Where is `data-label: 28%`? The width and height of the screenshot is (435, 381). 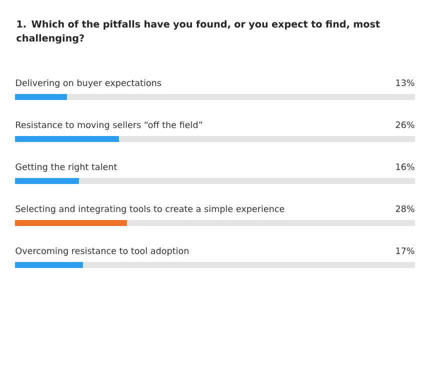
data-label: 28% is located at coordinates (405, 208).